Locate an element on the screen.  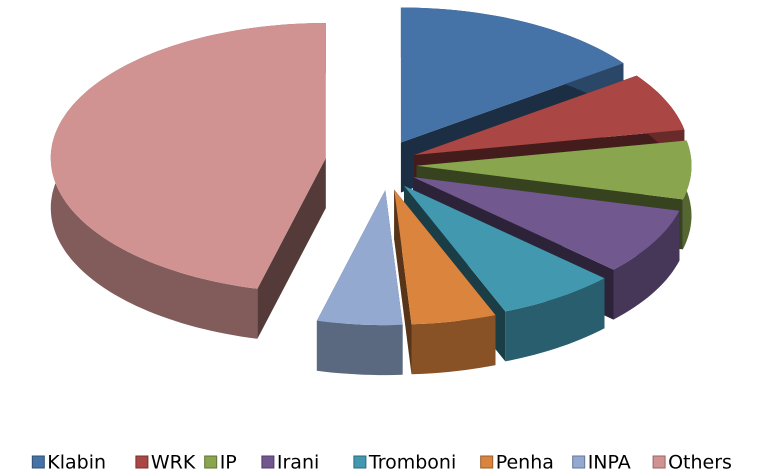
legend-label: IP is located at coordinates (228, 463).